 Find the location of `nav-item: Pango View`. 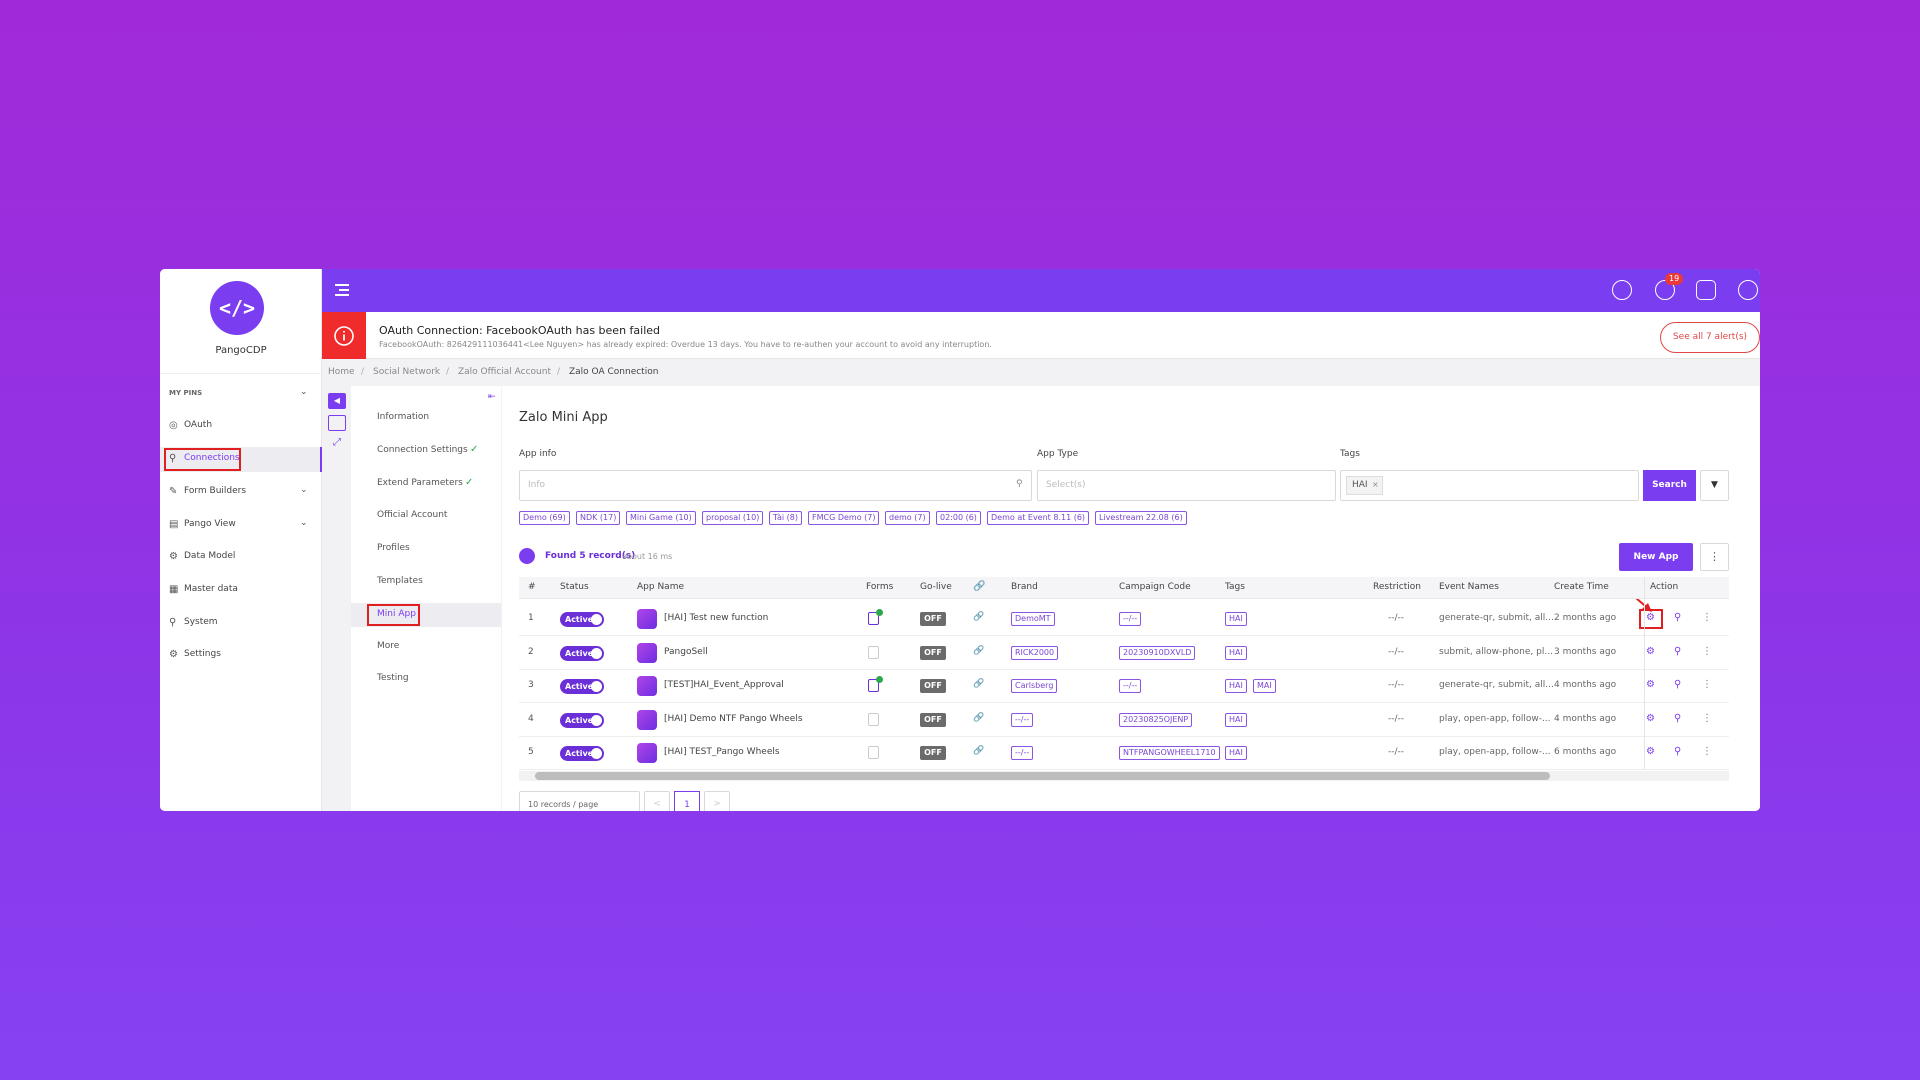

nav-item: Pango View is located at coordinates (210, 524).